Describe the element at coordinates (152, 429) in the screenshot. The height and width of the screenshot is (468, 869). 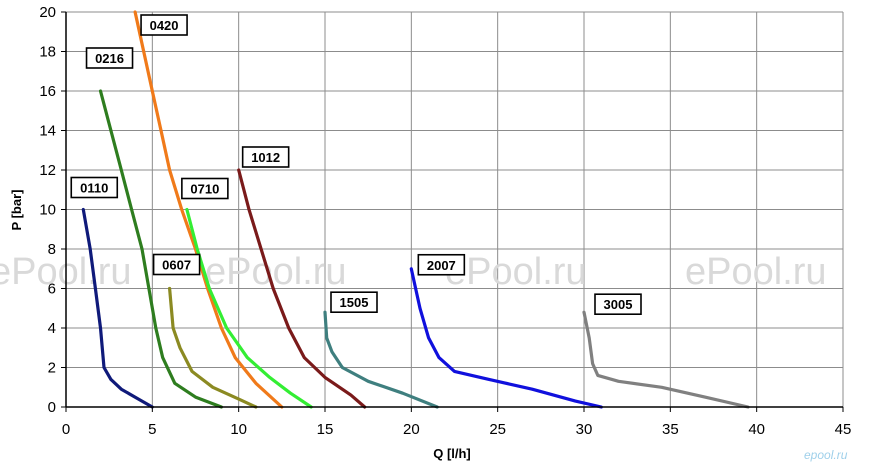
I see `x-tick-label: 5` at that location.